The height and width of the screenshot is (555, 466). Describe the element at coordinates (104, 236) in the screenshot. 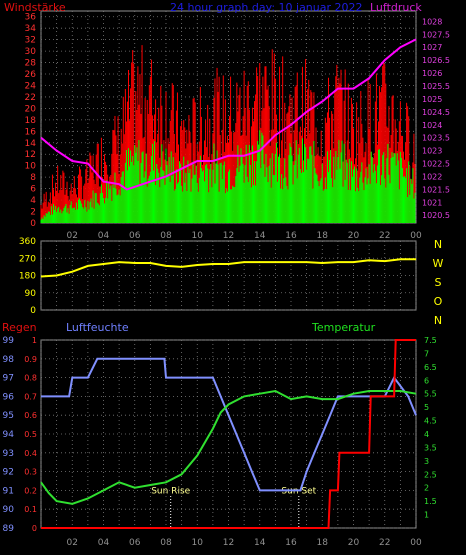

I see `x-tick-label: 04` at that location.